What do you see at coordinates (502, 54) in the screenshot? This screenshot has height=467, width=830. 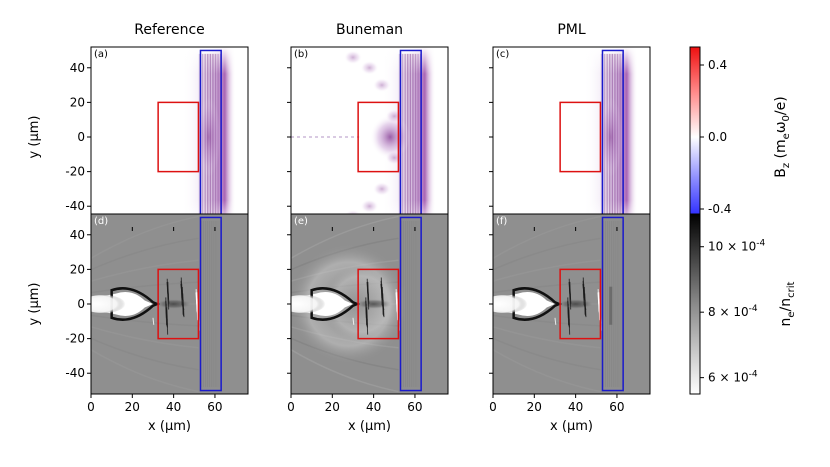 I see `panel-label: (c)` at bounding box center [502, 54].